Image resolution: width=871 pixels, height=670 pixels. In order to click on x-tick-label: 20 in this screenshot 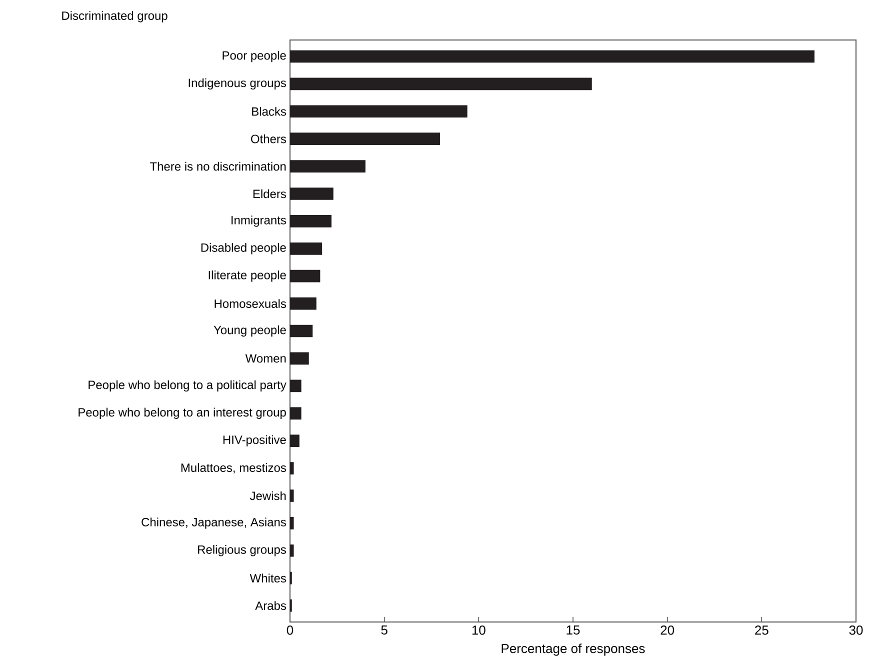, I will do `click(667, 630)`.